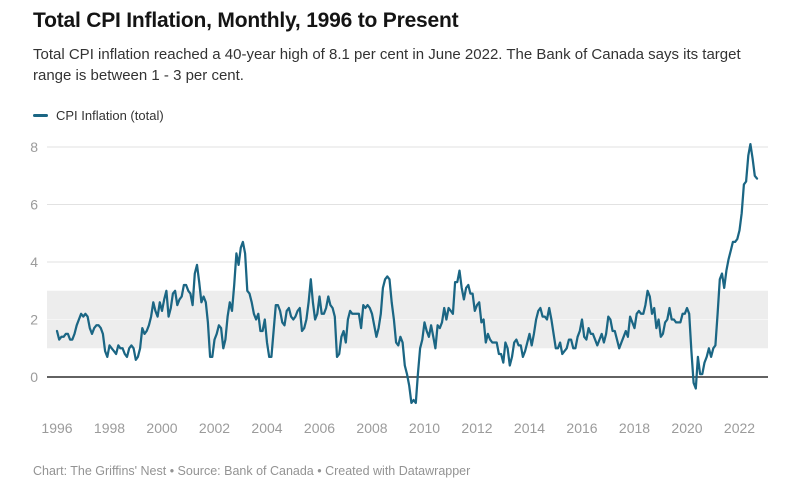 Image resolution: width=800 pixels, height=498 pixels. What do you see at coordinates (434, 471) in the screenshot?
I see `datawrapper-link: Datawrapper` at bounding box center [434, 471].